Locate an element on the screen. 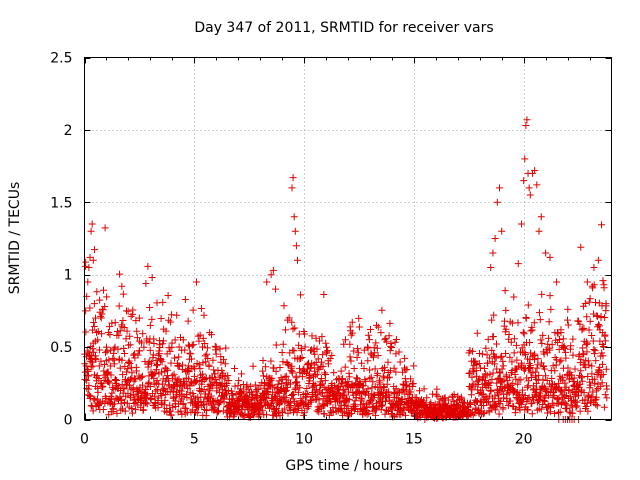 The height and width of the screenshot is (480, 640). y-tick-label: 0 is located at coordinates (68, 421).